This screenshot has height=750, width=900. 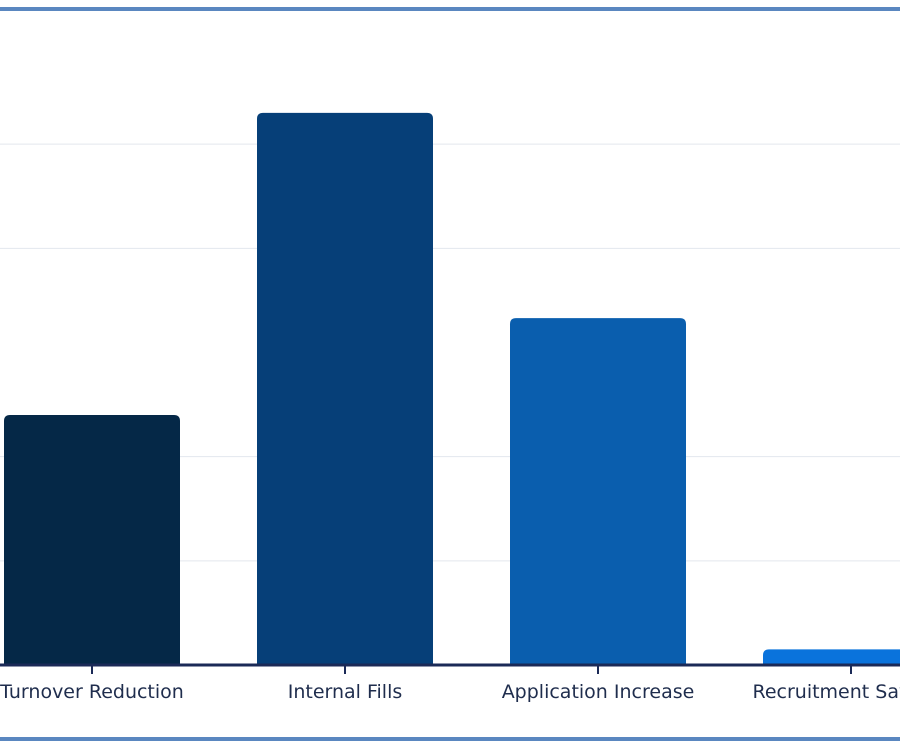 I want to click on bar-application-increase, so click(x=598, y=491).